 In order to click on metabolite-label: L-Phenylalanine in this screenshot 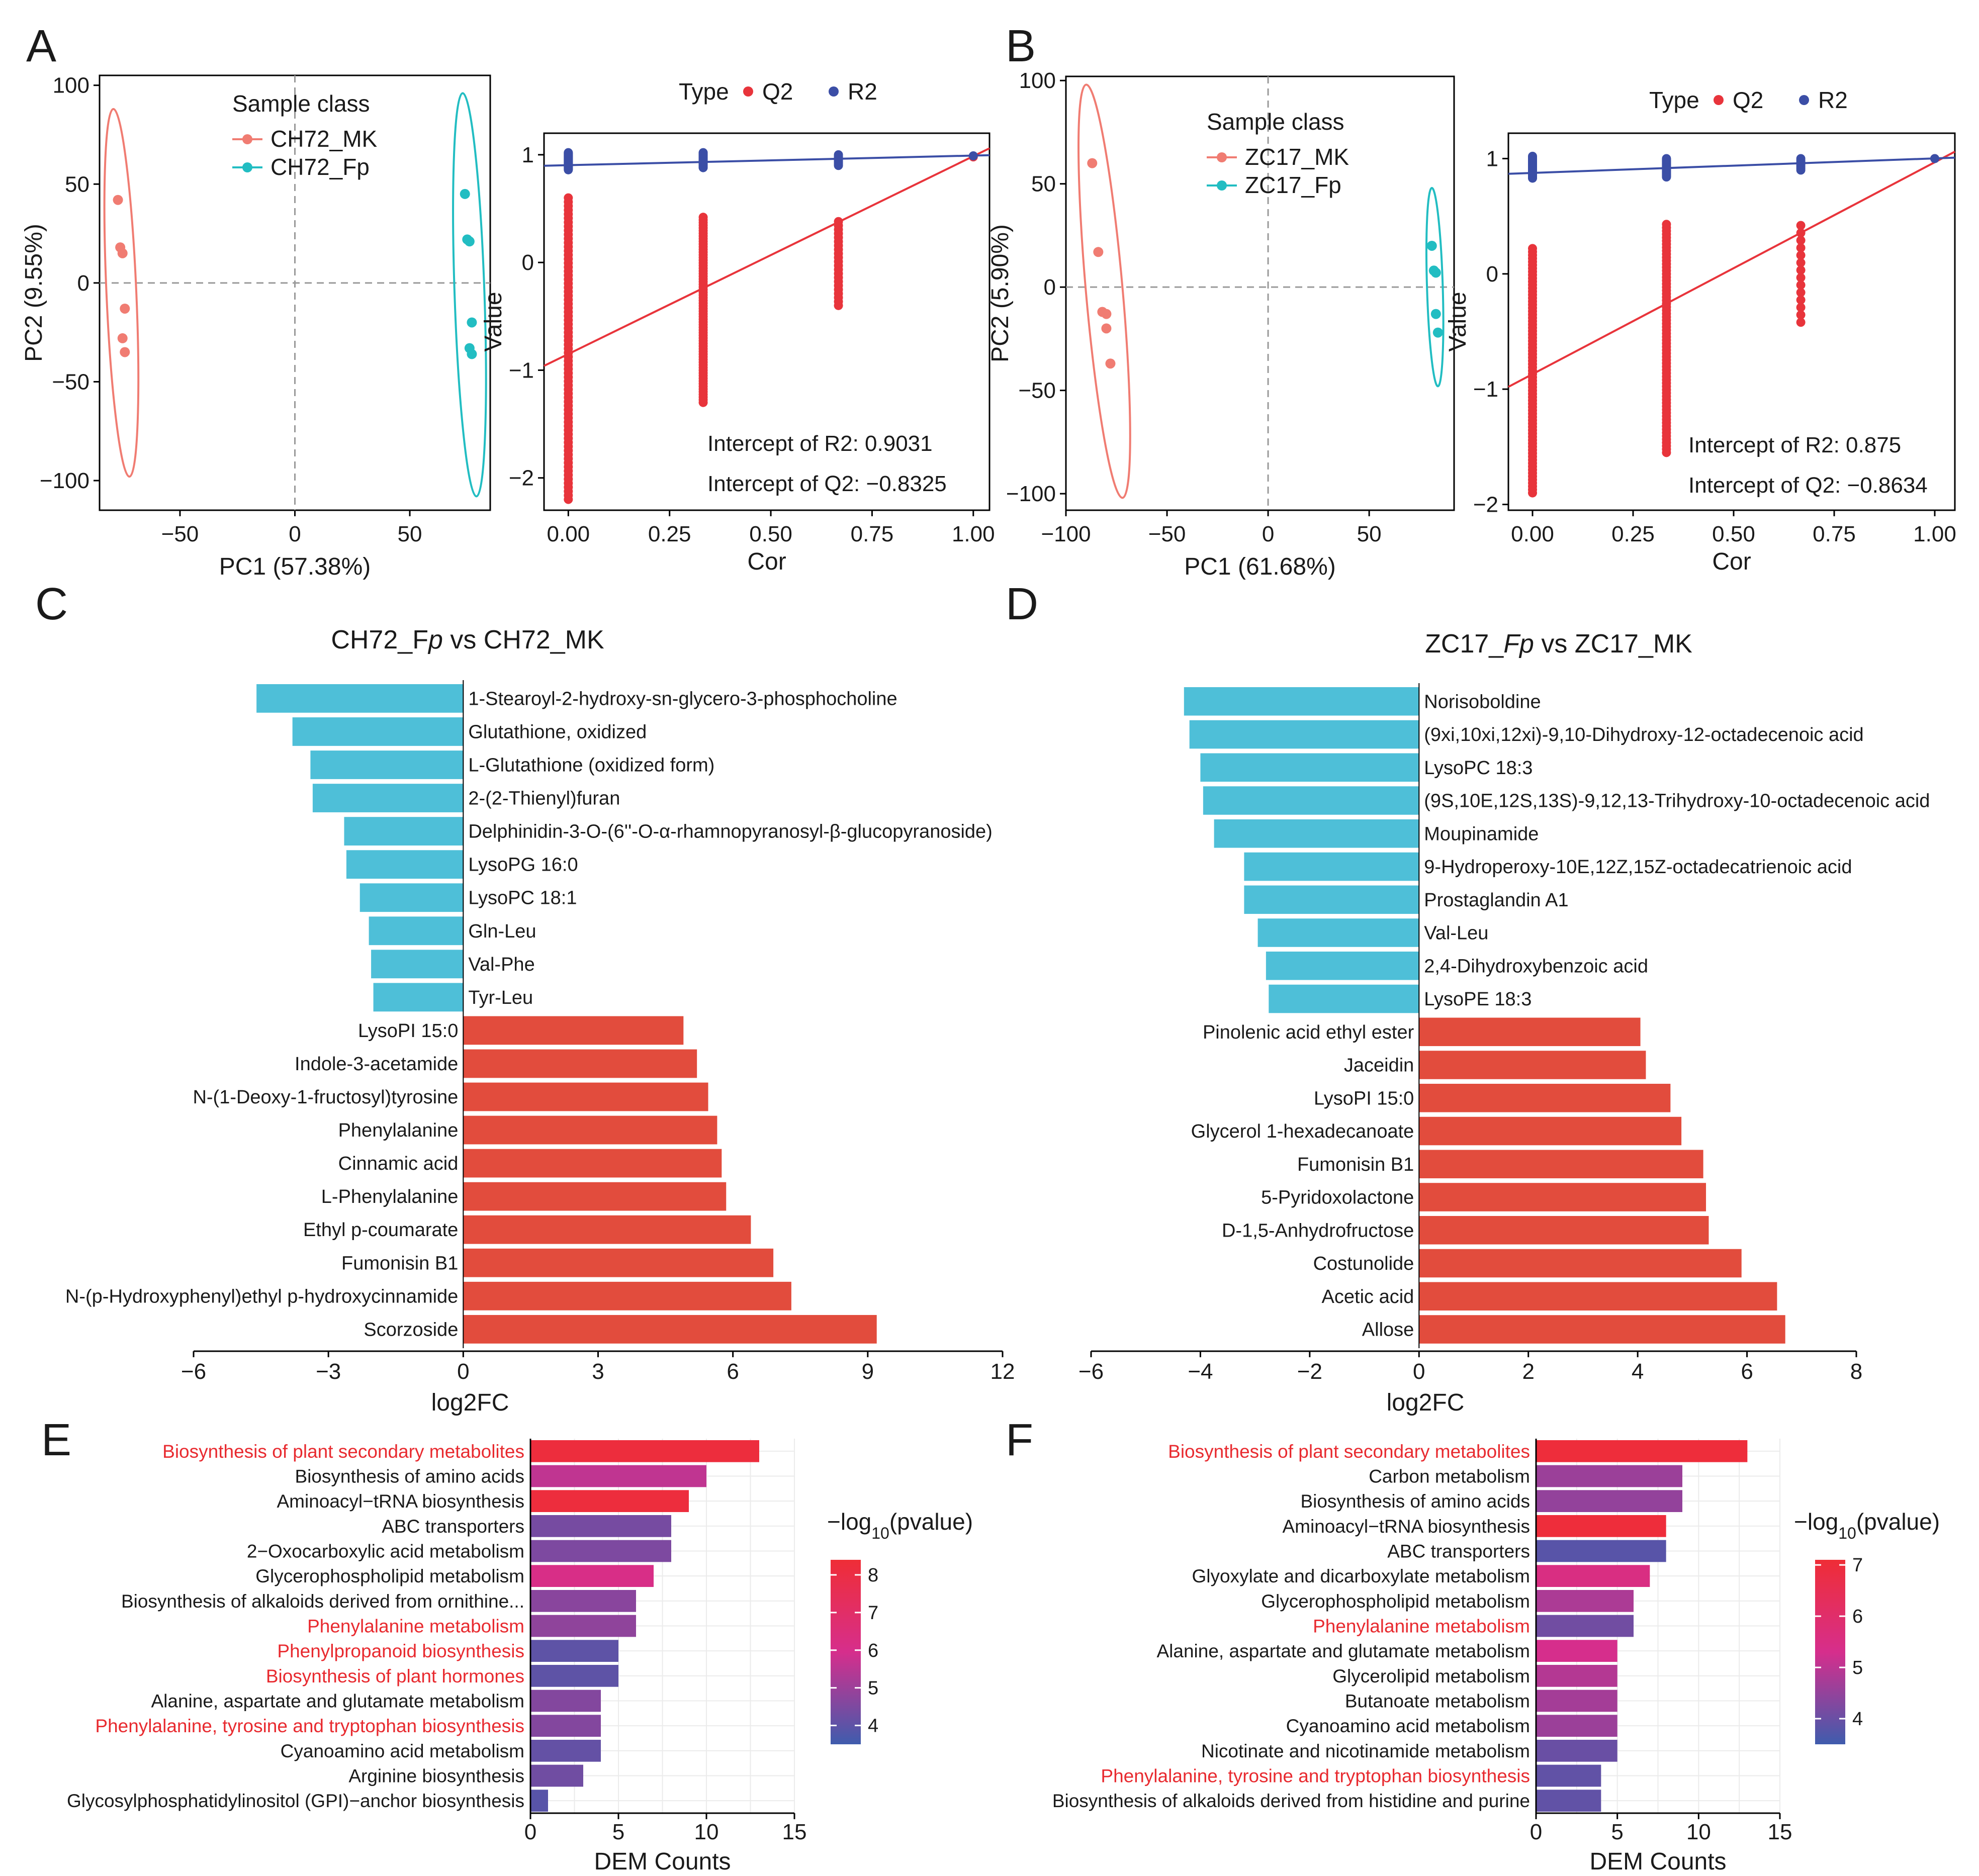, I will do `click(390, 1196)`.